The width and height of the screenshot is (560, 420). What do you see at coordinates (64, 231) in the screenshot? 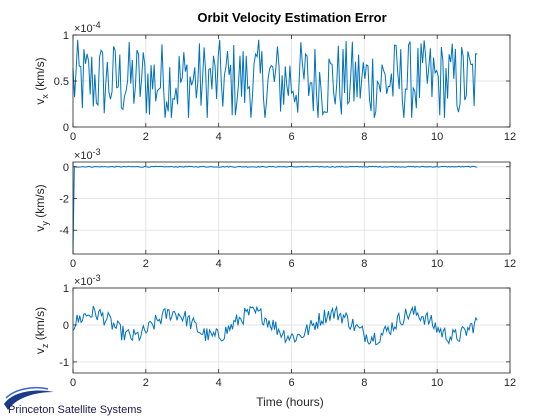
I see `y-tick-label: -4` at bounding box center [64, 231].